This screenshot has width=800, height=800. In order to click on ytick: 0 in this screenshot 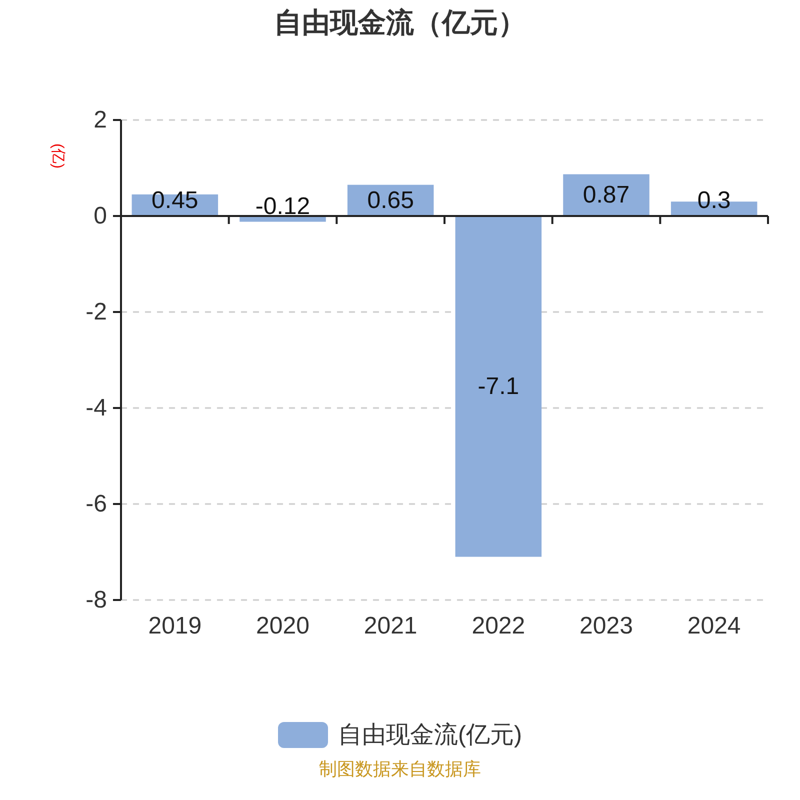, I will do `click(100, 216)`.